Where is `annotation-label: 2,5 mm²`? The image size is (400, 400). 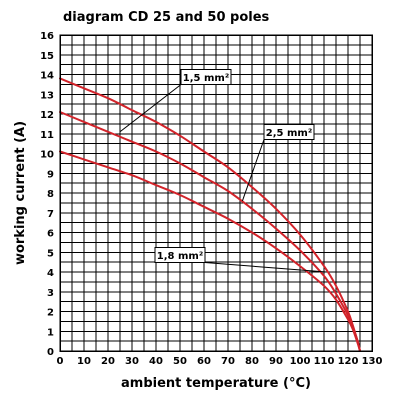 annotation-label: 2,5 mm² is located at coordinates (289, 133).